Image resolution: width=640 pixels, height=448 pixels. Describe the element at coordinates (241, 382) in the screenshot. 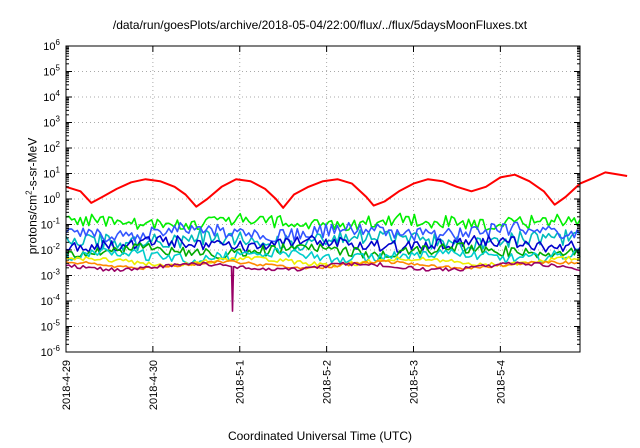

I see `x-tick-label: 2018-5-1` at that location.